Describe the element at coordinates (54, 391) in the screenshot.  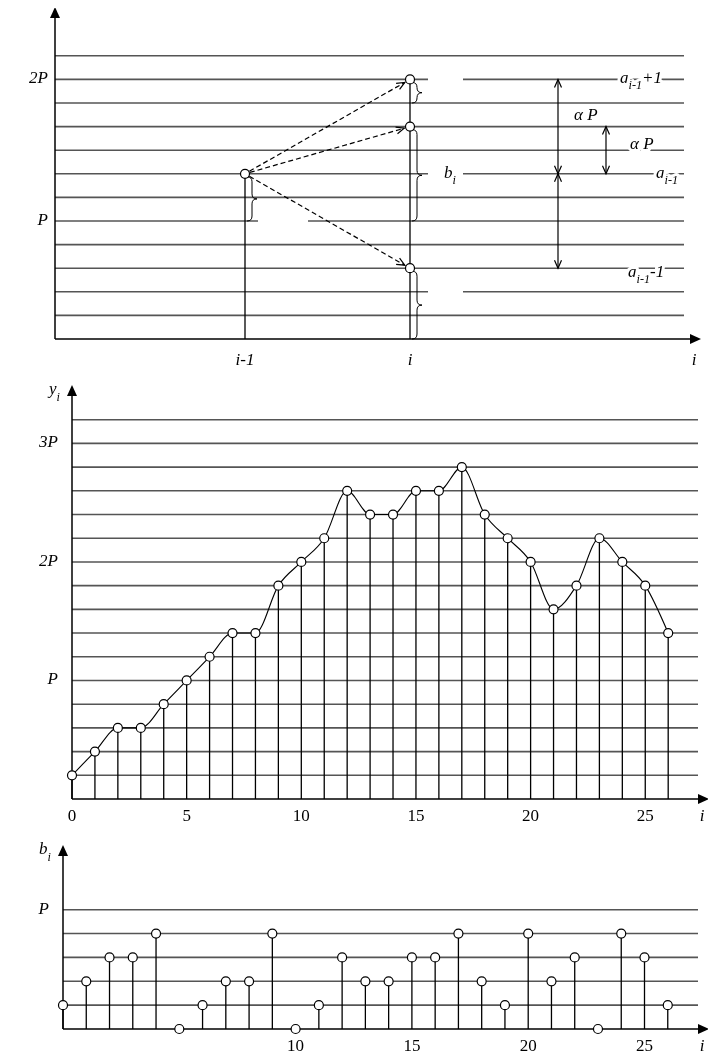
I see `y-axis-title: y$_{i}$` at that location.